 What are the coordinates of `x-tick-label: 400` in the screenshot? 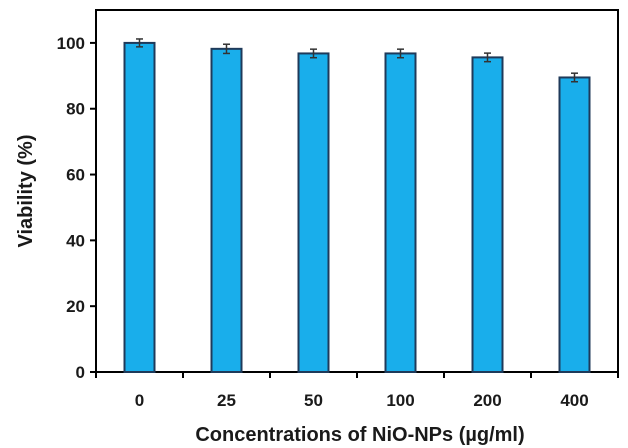 It's located at (574, 400).